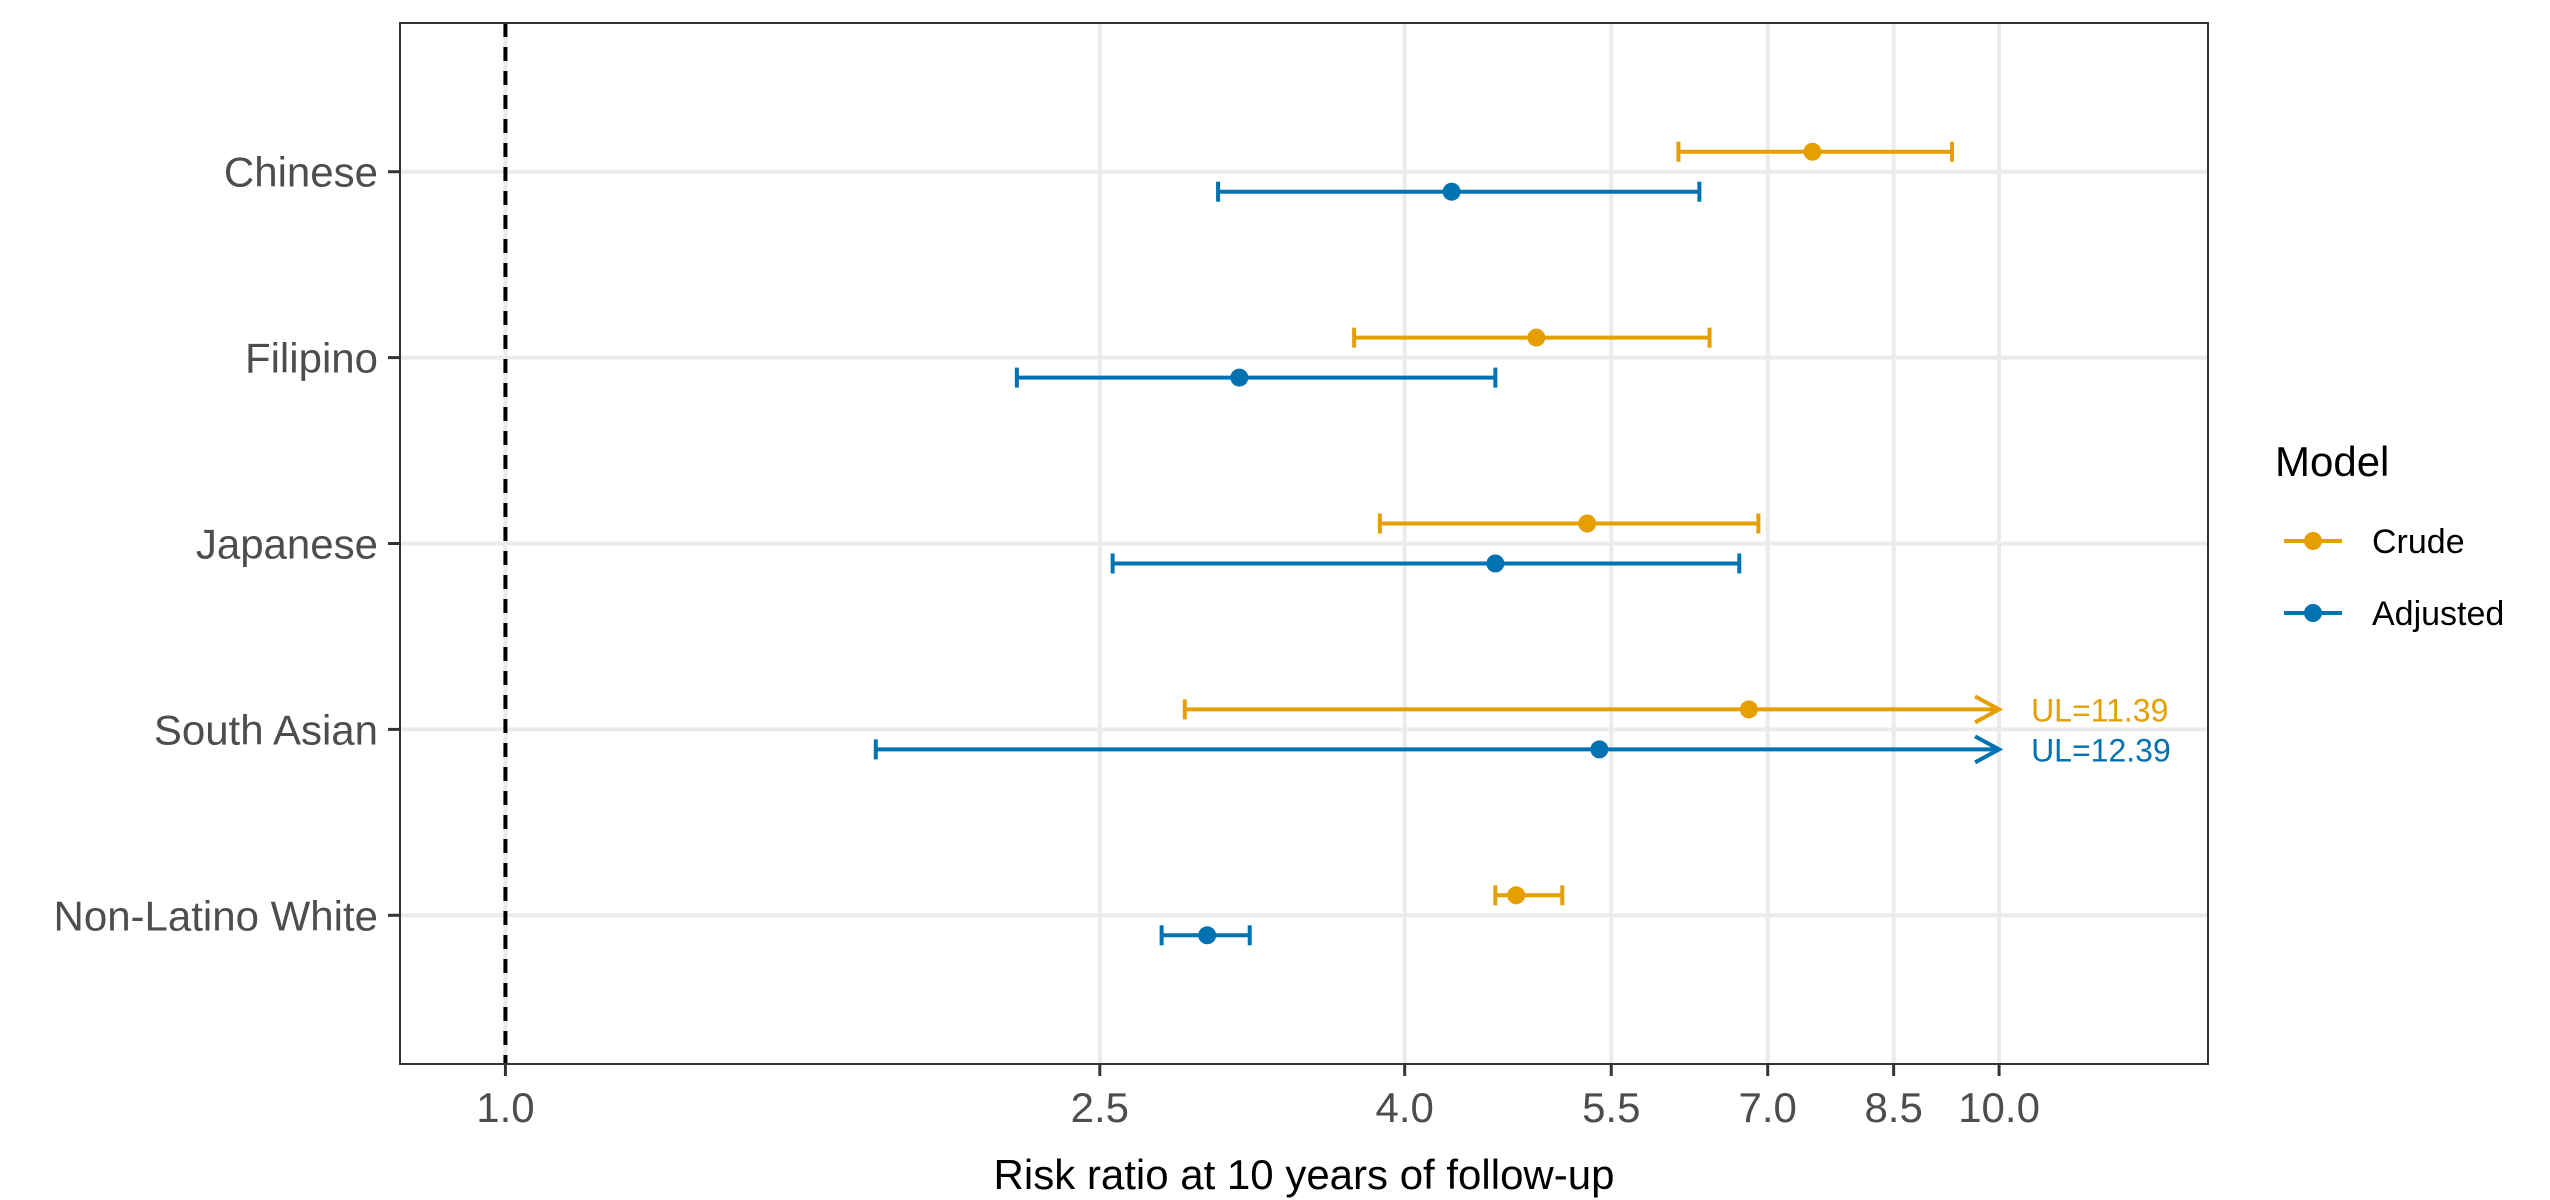 The width and height of the screenshot is (2550, 1200). I want to click on x-tick-label-0: 1.0, so click(505, 1107).